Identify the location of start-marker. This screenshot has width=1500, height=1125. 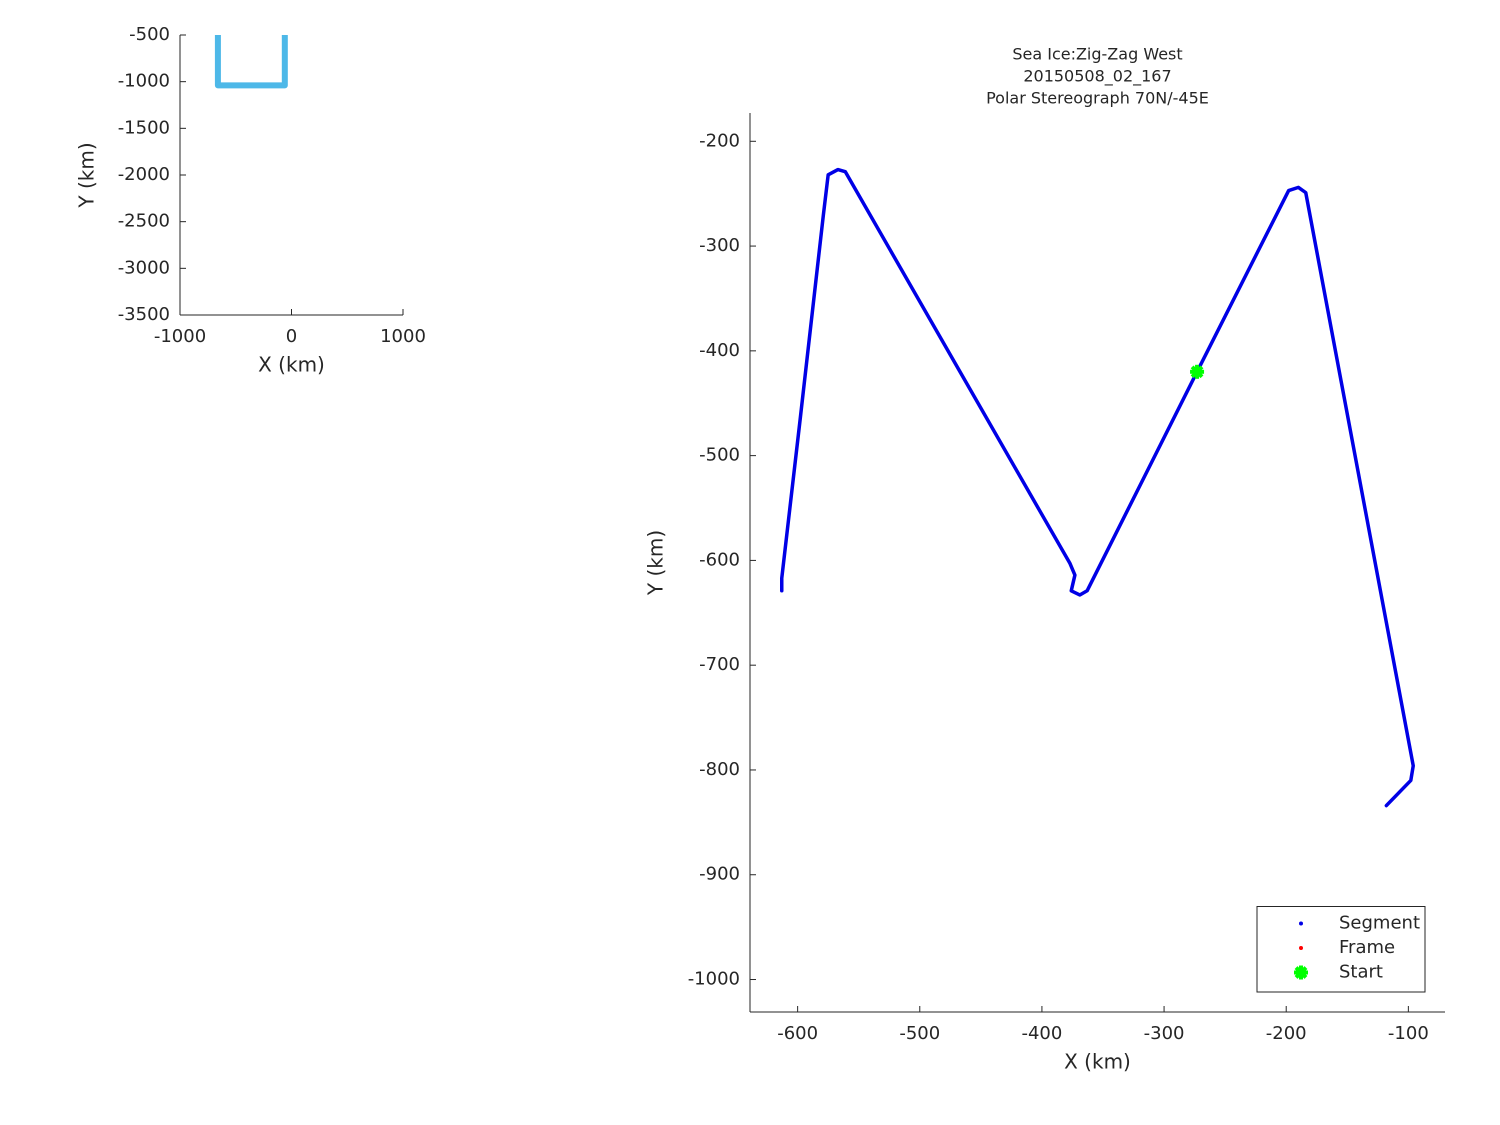
(1197, 371).